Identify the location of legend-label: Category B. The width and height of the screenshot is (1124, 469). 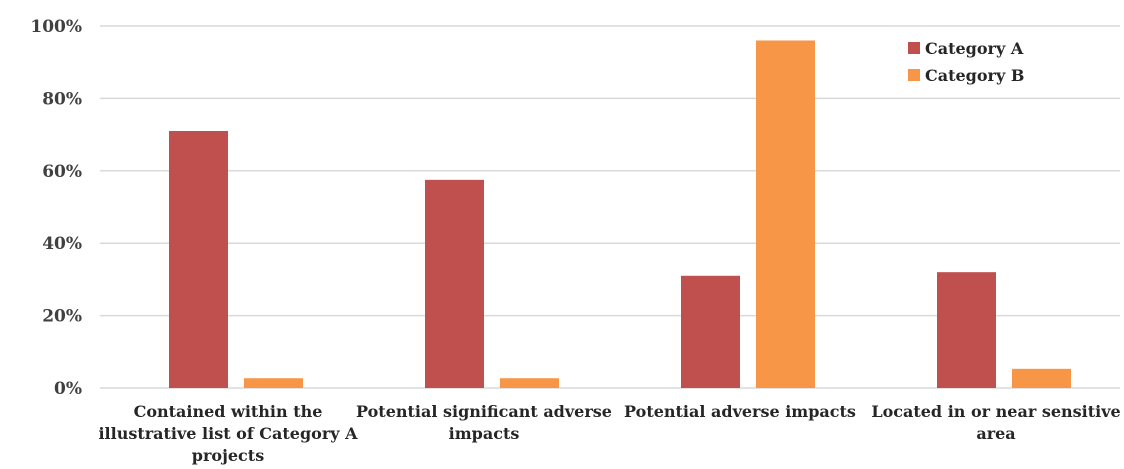
(974, 75).